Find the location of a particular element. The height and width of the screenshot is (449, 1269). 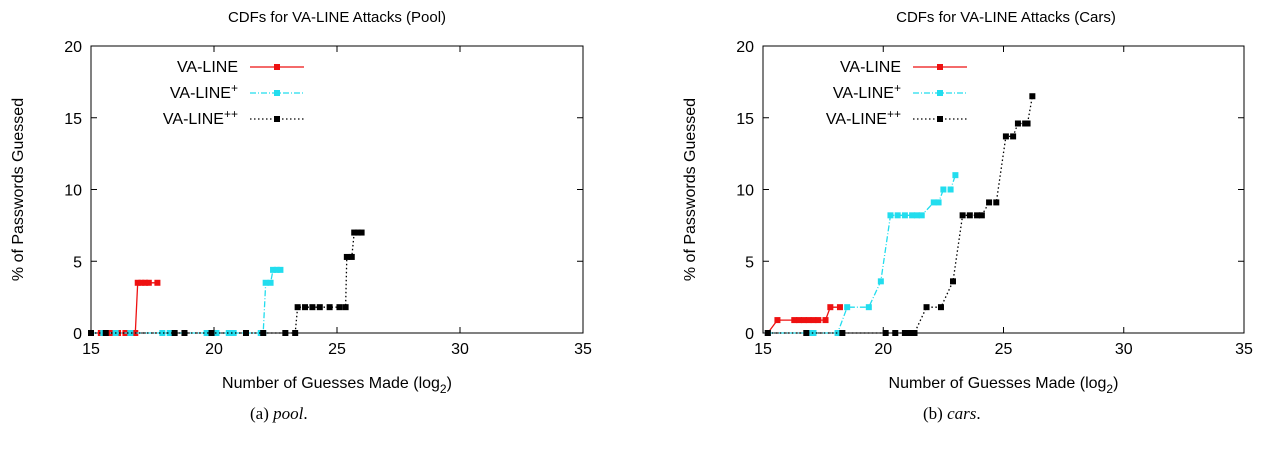

caption-b-name: cars is located at coordinates (962, 413).